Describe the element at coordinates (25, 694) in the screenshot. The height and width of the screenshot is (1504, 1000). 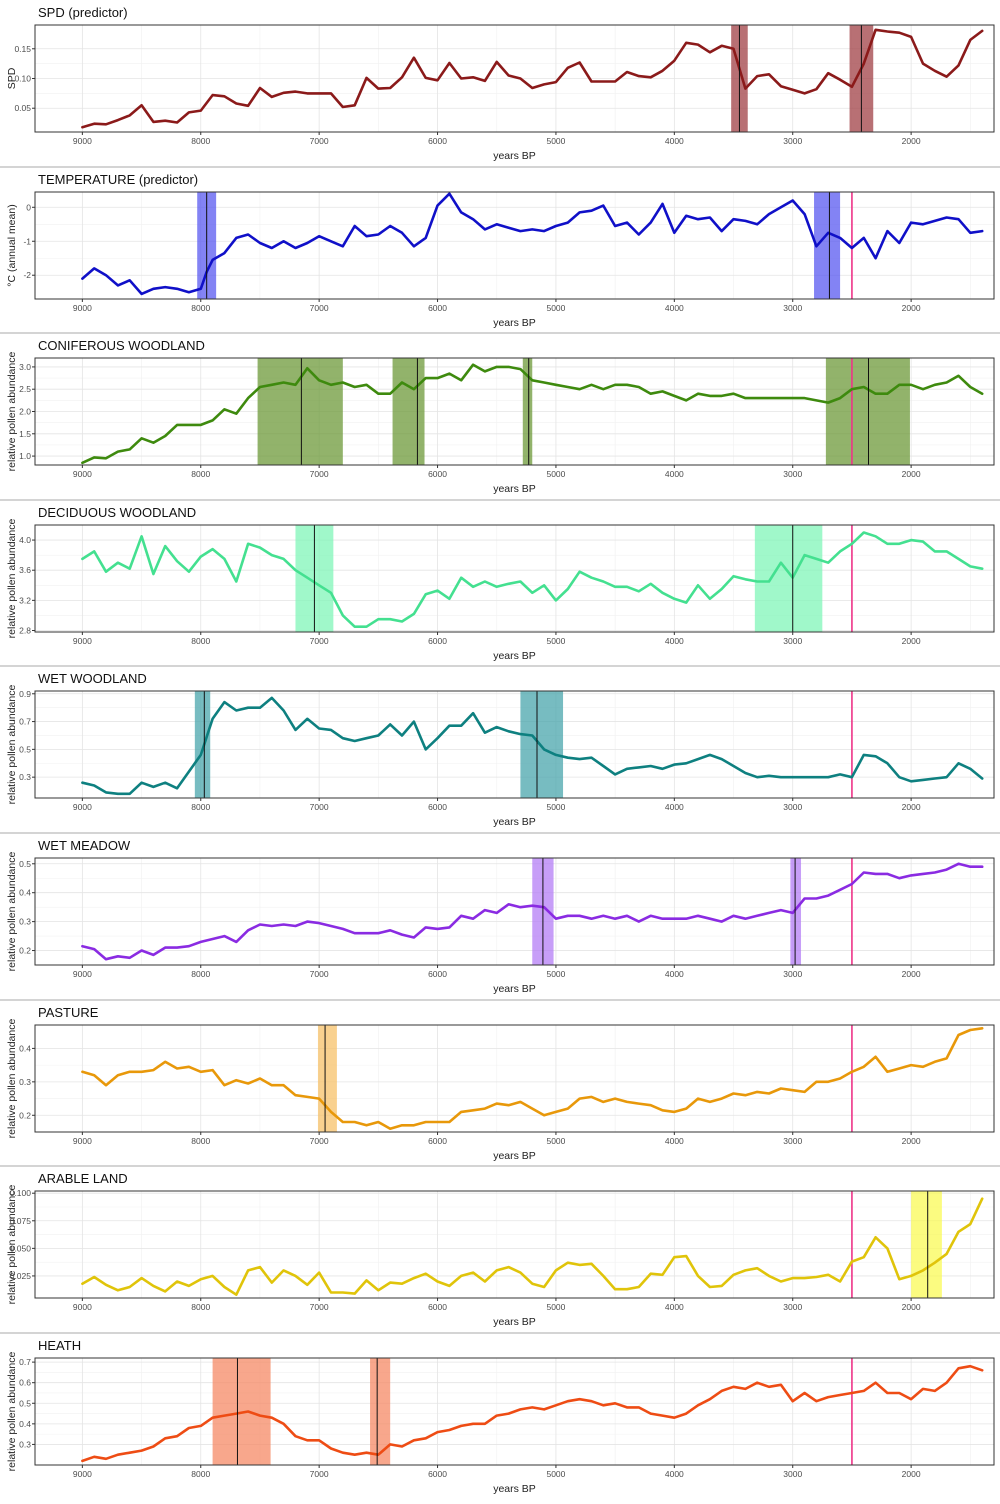
I see `y-tick-label: 0.9` at that location.